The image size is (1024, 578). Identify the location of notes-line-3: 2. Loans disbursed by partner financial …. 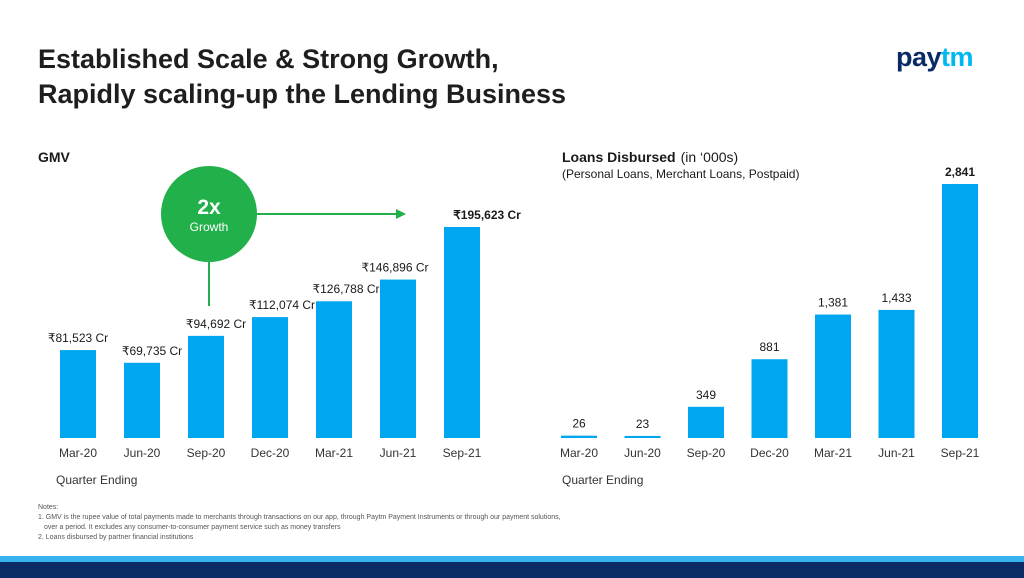
(116, 537).